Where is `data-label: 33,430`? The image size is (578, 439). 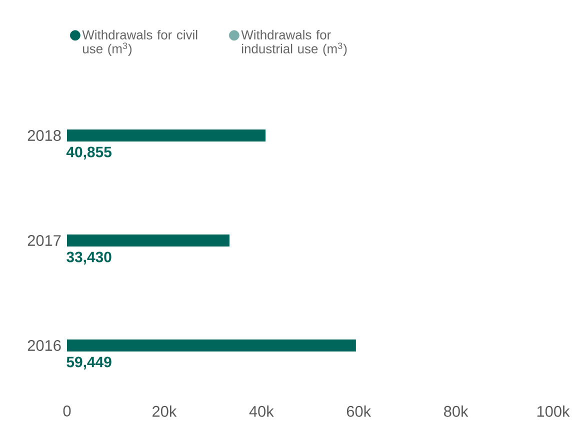
data-label: 33,430 is located at coordinates (89, 258).